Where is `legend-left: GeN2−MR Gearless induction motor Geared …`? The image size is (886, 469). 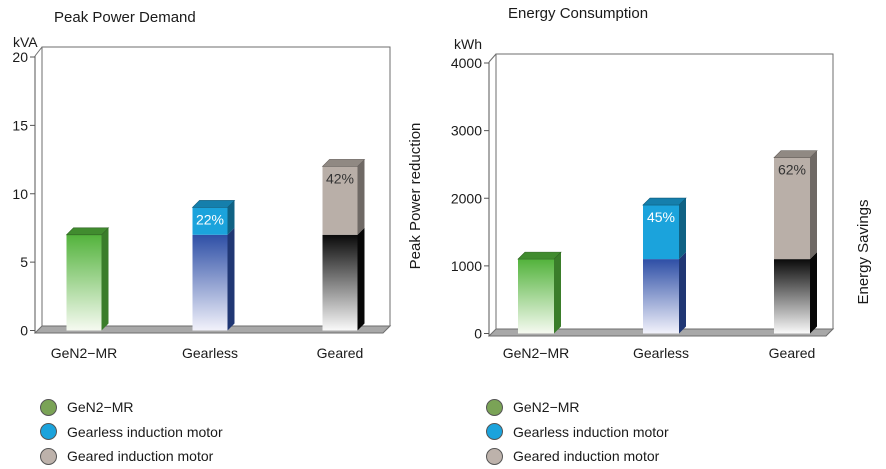
legend-left: GeN2−MR Gearless induction motor Geared … is located at coordinates (131, 432).